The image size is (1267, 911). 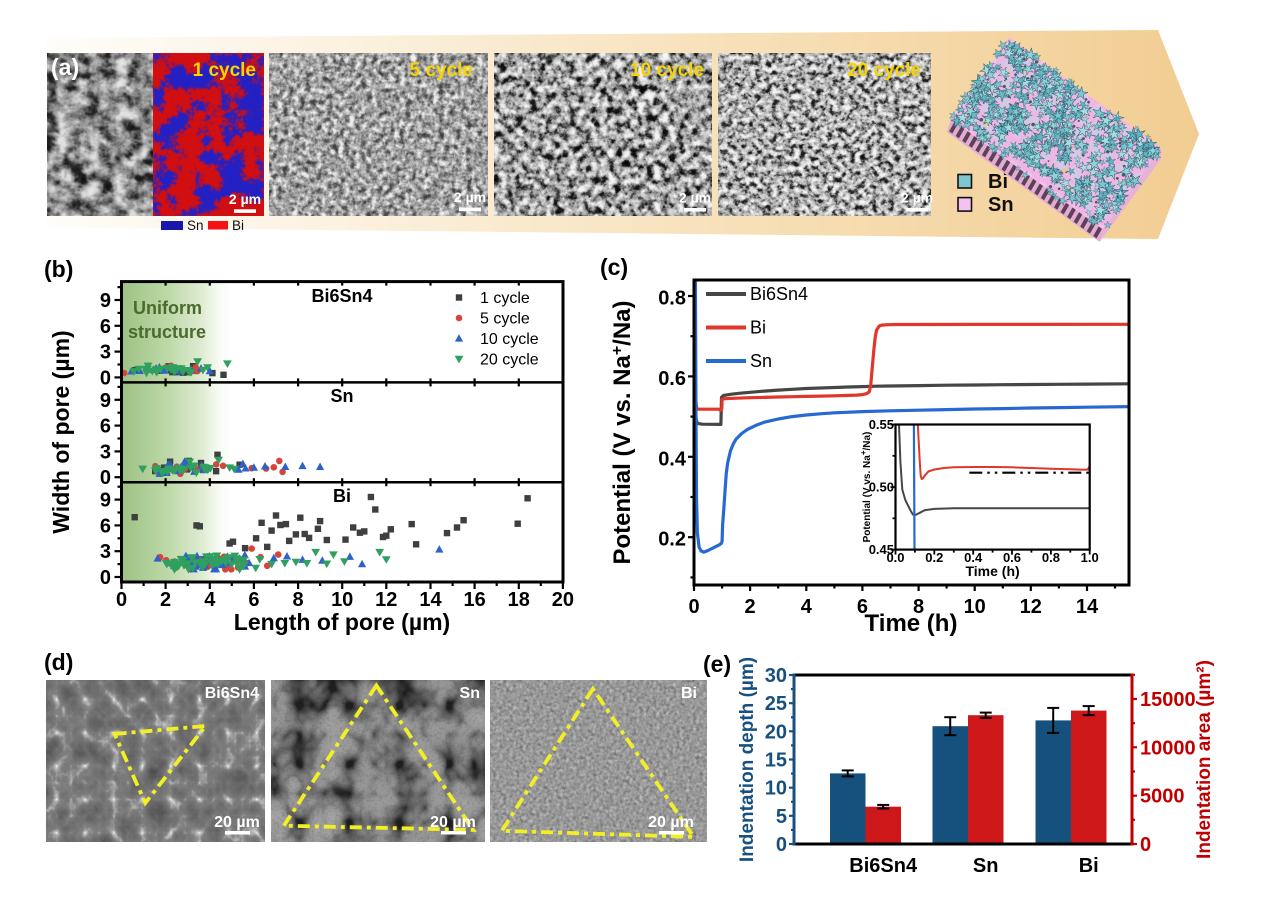 I want to click on svg-text: 0.50, so click(x=881, y=487).